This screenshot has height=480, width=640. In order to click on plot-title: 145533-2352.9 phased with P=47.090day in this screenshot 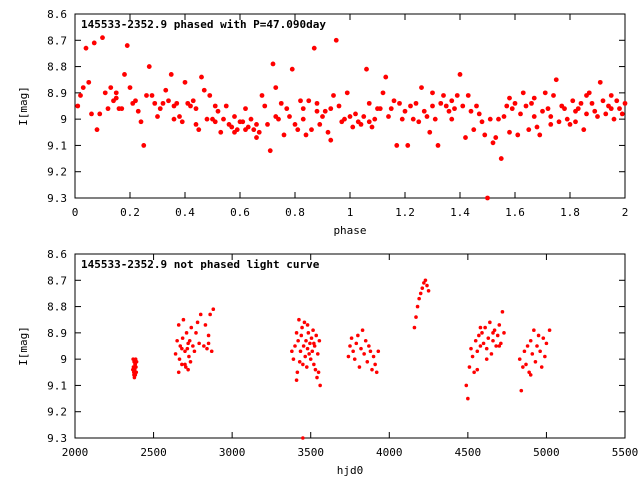, I will do `click(203, 24)`.